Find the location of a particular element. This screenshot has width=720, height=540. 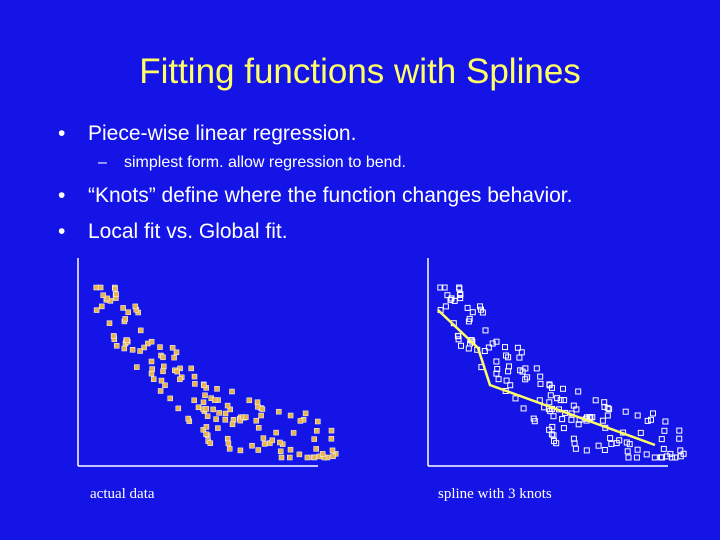

bullet-text: Piece-wise linear regression. is located at coordinates (222, 133).